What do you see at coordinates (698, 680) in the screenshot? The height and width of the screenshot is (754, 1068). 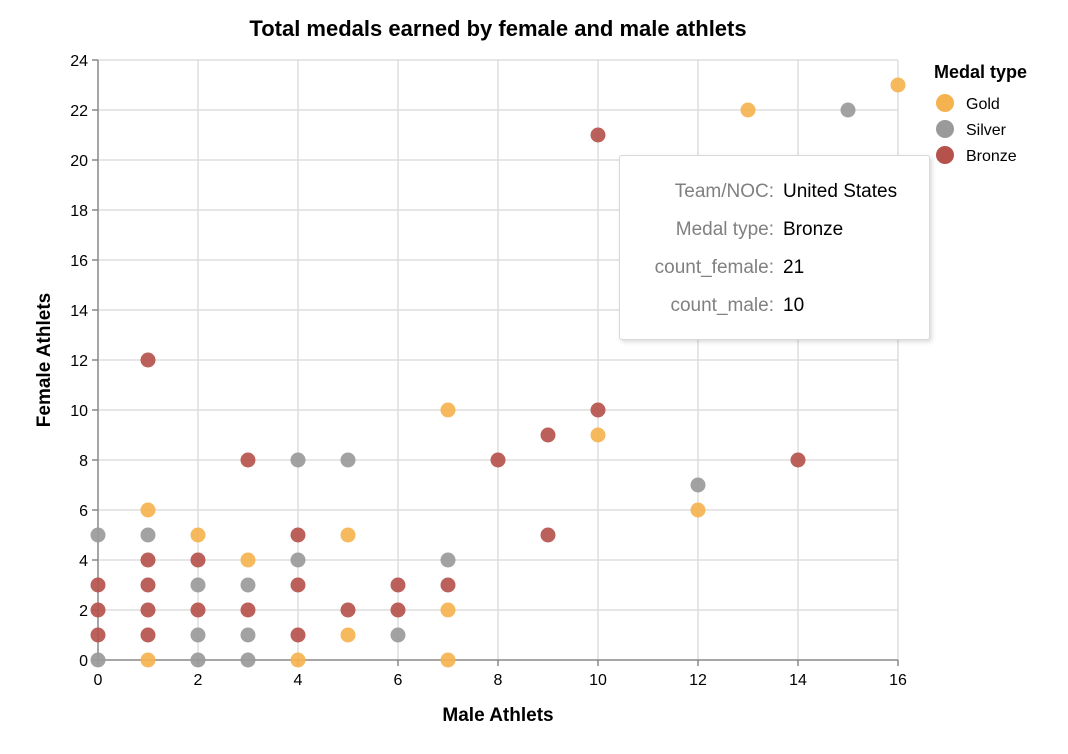 I see `x-tick-label: 12` at bounding box center [698, 680].